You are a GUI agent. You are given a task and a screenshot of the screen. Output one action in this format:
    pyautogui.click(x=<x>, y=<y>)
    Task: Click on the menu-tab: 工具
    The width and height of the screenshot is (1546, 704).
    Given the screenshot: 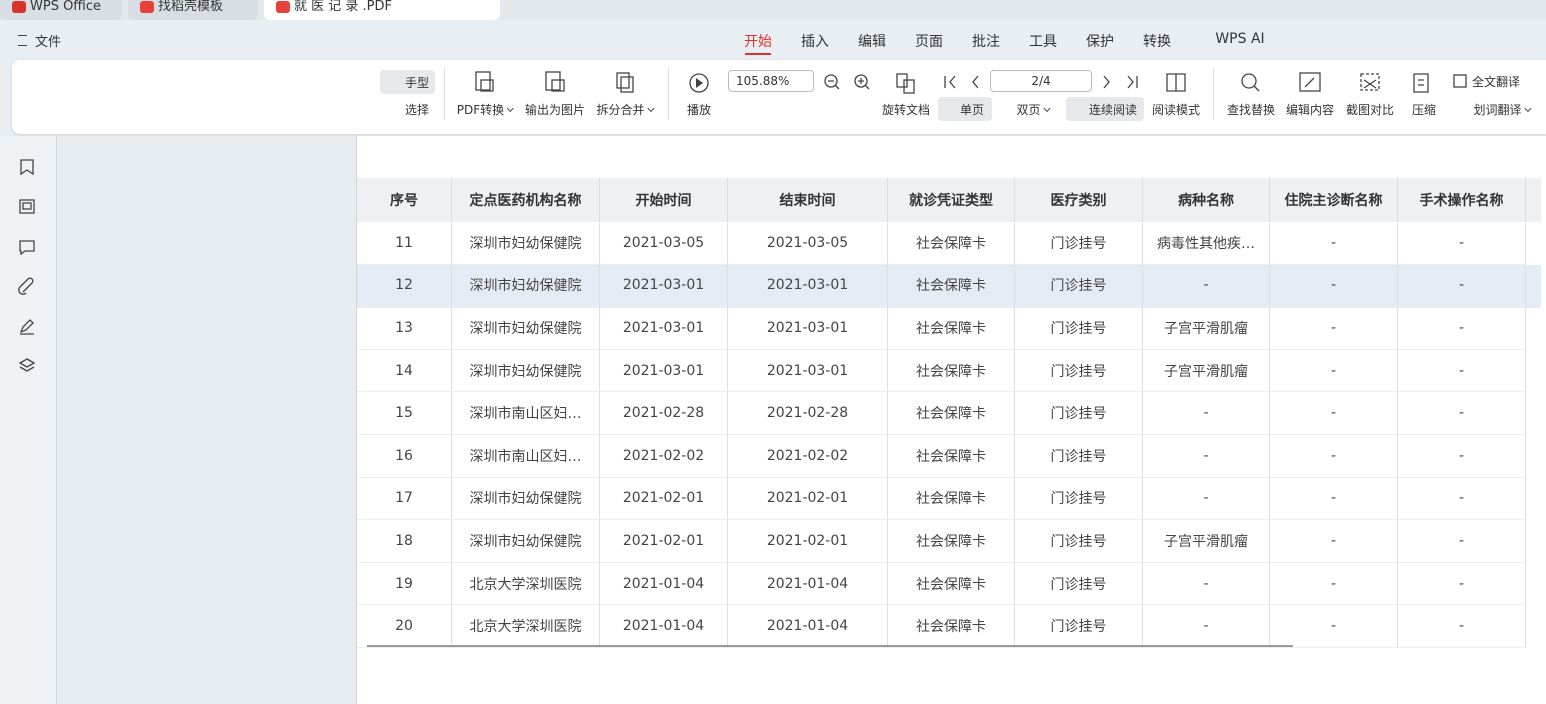 What is the action you would take?
    pyautogui.click(x=1043, y=42)
    